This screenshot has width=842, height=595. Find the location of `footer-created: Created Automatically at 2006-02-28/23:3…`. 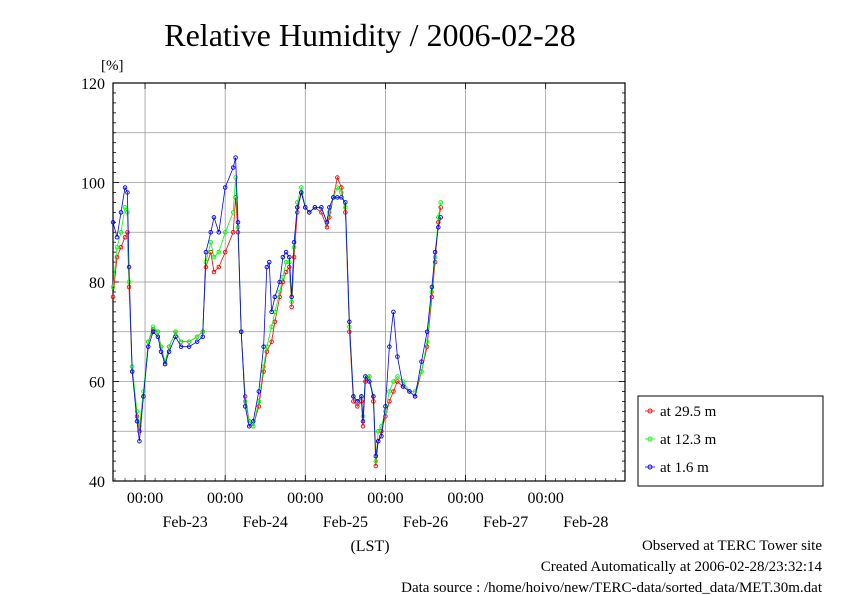

footer-created: Created Automatically at 2006-02-28/23:3… is located at coordinates (682, 567).